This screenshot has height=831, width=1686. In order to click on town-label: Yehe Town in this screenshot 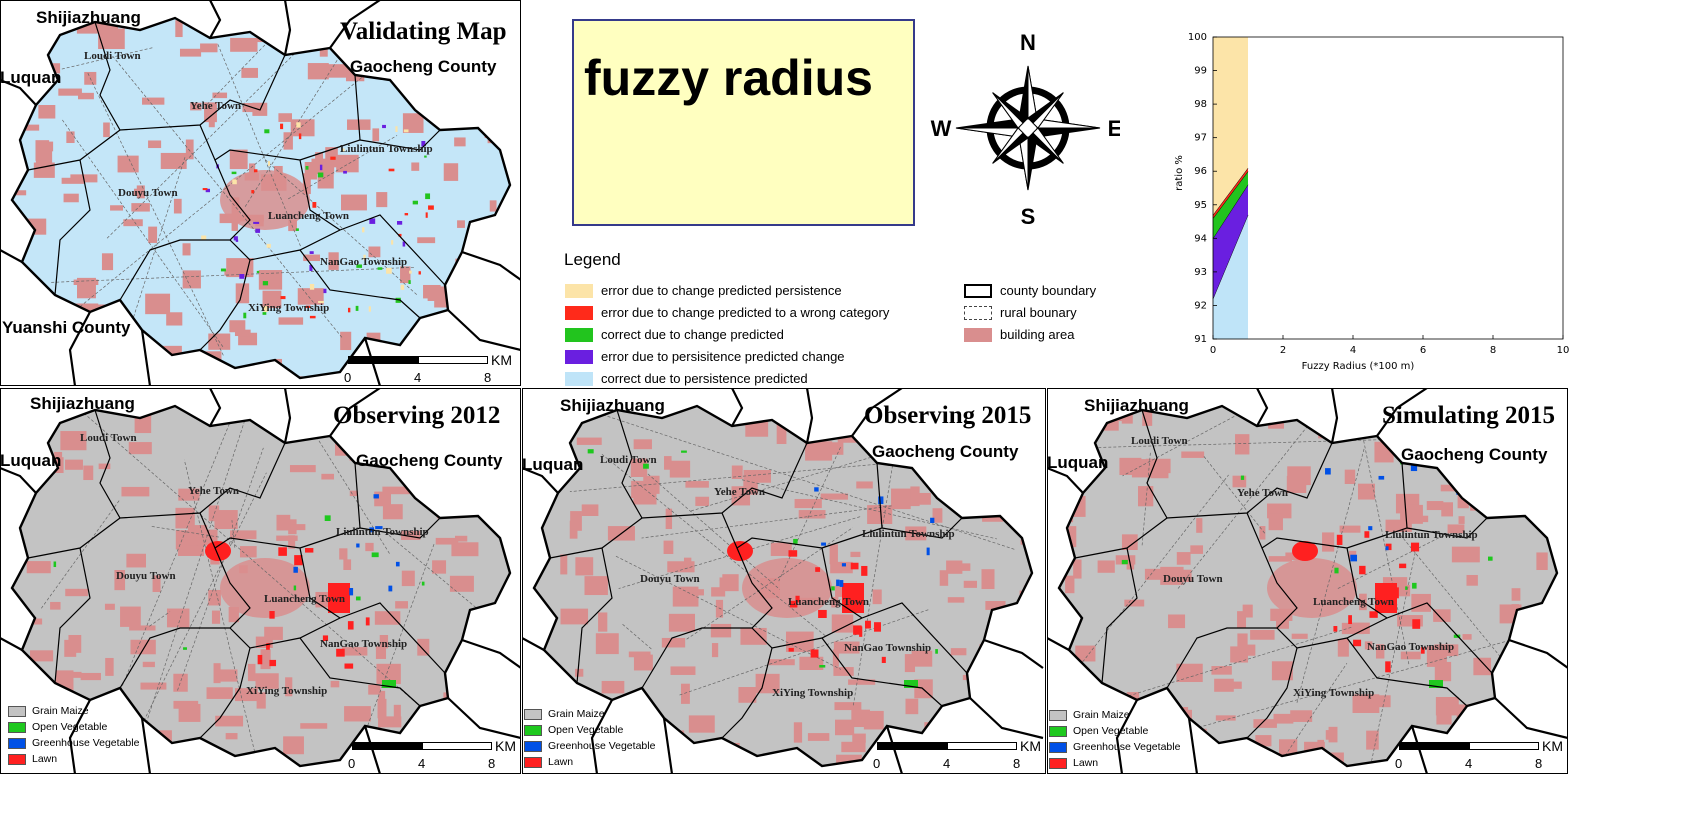, I will do `click(740, 492)`.